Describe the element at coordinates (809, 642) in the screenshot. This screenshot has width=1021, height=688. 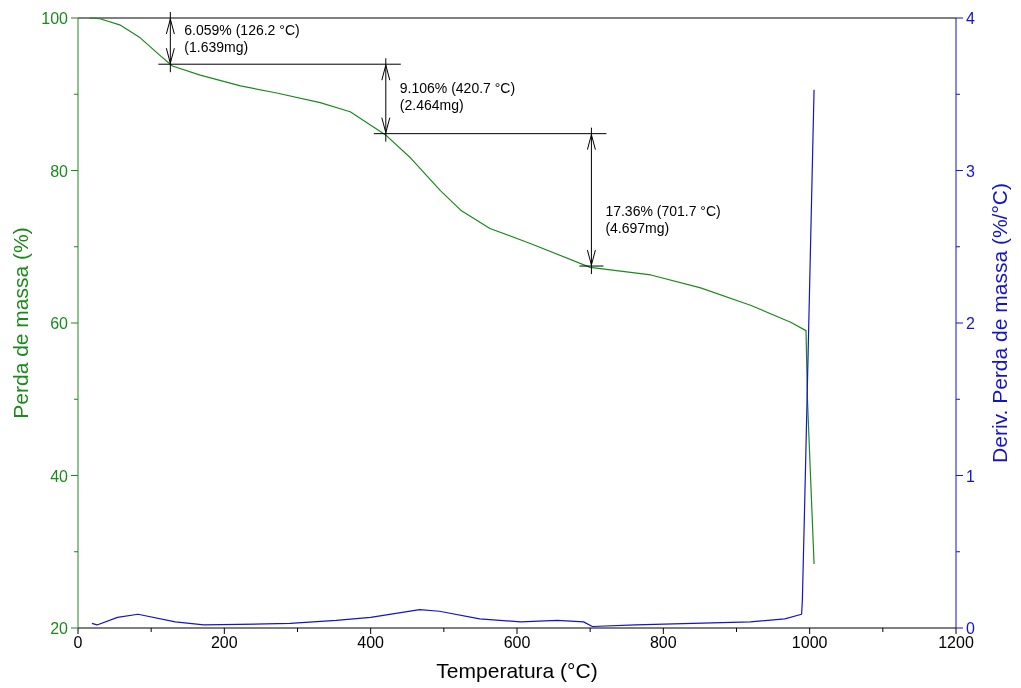
I see `x-tick-label: 1000` at that location.